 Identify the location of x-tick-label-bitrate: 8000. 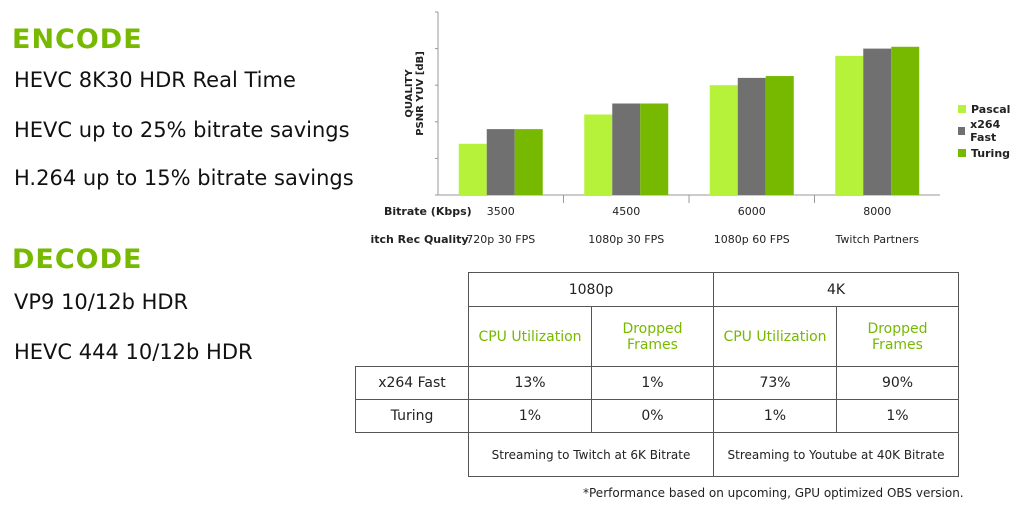
(877, 211).